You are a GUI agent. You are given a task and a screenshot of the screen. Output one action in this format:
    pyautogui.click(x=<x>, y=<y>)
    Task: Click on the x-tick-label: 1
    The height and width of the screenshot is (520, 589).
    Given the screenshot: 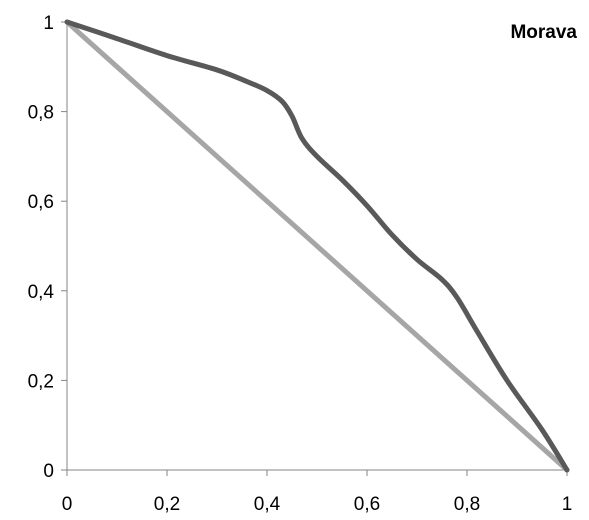 What is the action you would take?
    pyautogui.click(x=567, y=504)
    